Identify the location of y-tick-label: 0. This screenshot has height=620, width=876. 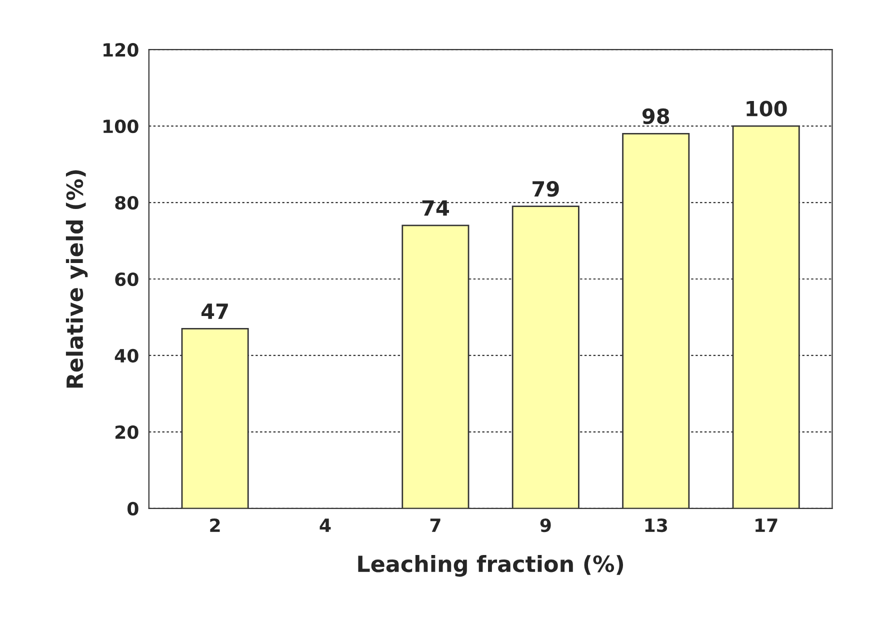
(133, 509).